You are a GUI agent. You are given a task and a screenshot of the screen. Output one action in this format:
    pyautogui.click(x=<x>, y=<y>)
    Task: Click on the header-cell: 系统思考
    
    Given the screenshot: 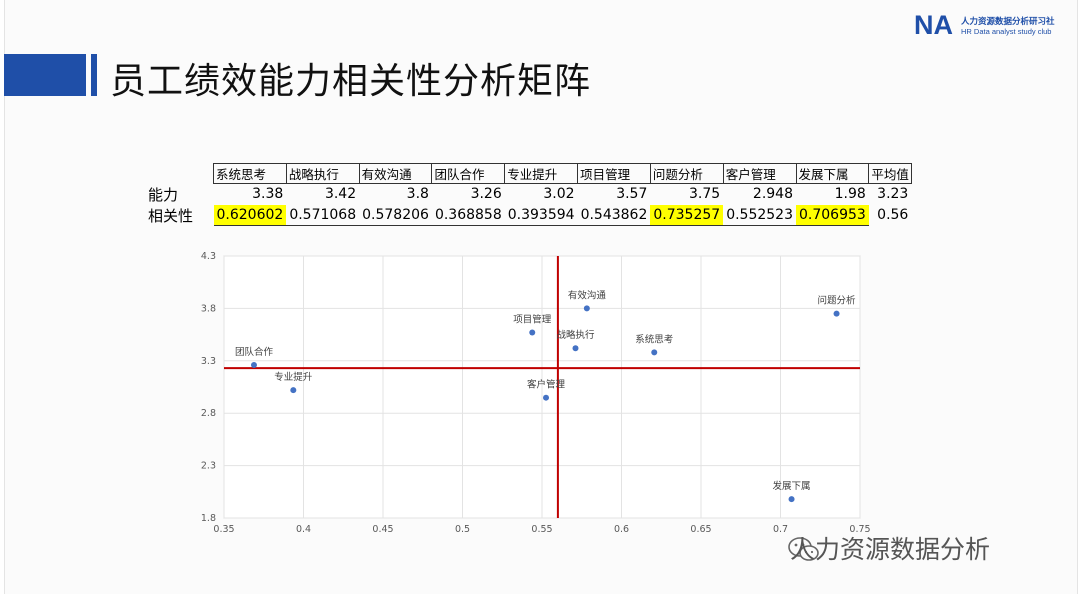 What is the action you would take?
    pyautogui.click(x=250, y=173)
    